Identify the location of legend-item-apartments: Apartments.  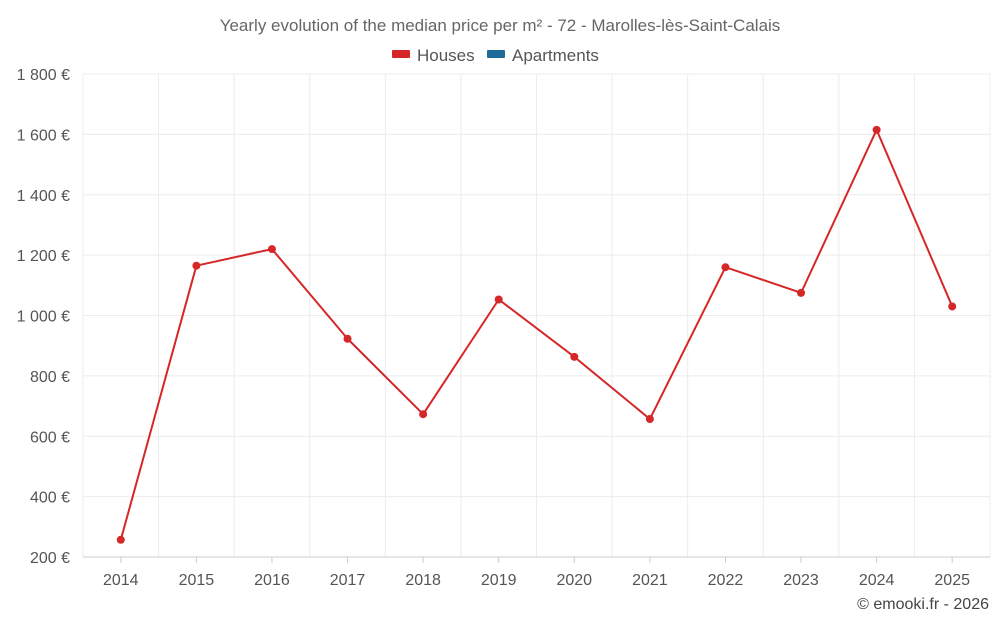
(543, 55).